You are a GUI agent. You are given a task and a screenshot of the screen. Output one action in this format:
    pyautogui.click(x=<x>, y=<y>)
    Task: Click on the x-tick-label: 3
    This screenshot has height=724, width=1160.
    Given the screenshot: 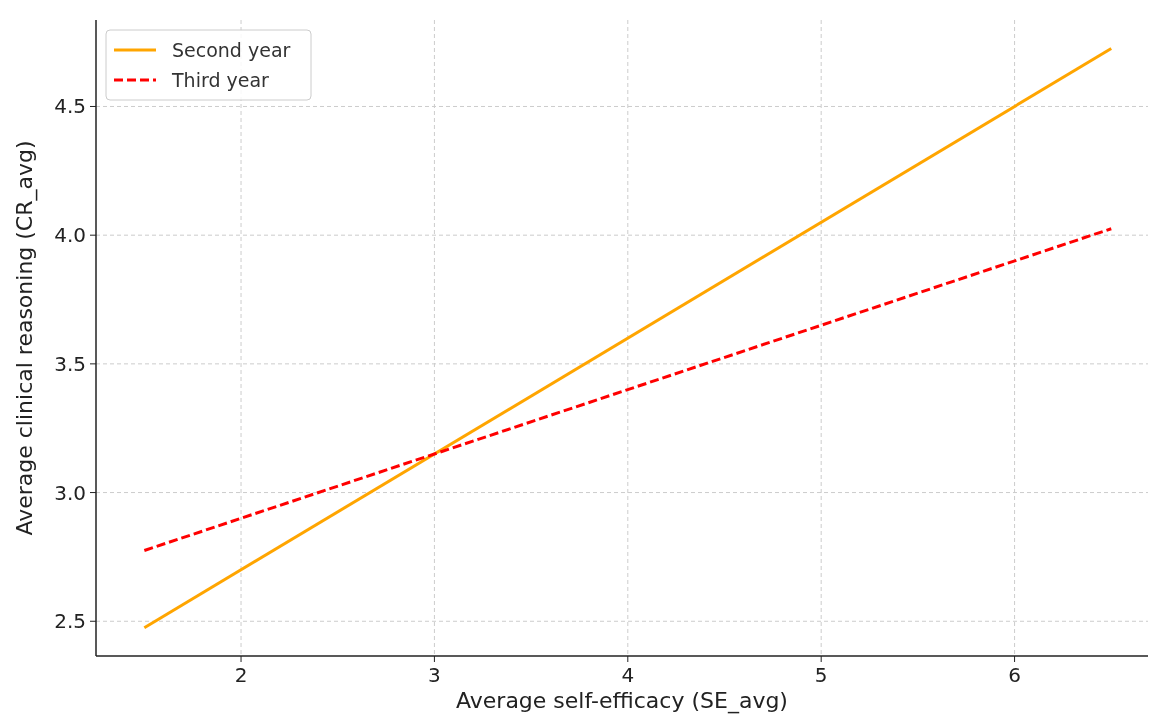 What is the action you would take?
    pyautogui.click(x=434, y=675)
    